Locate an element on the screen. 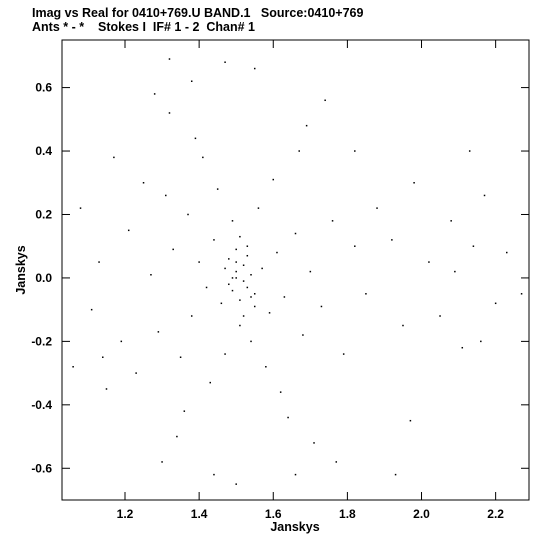 The image size is (540, 541). chart-subtitle: Ants * - * Stokes I IF# 1 - 2 Chan# 1 is located at coordinates (143, 27).